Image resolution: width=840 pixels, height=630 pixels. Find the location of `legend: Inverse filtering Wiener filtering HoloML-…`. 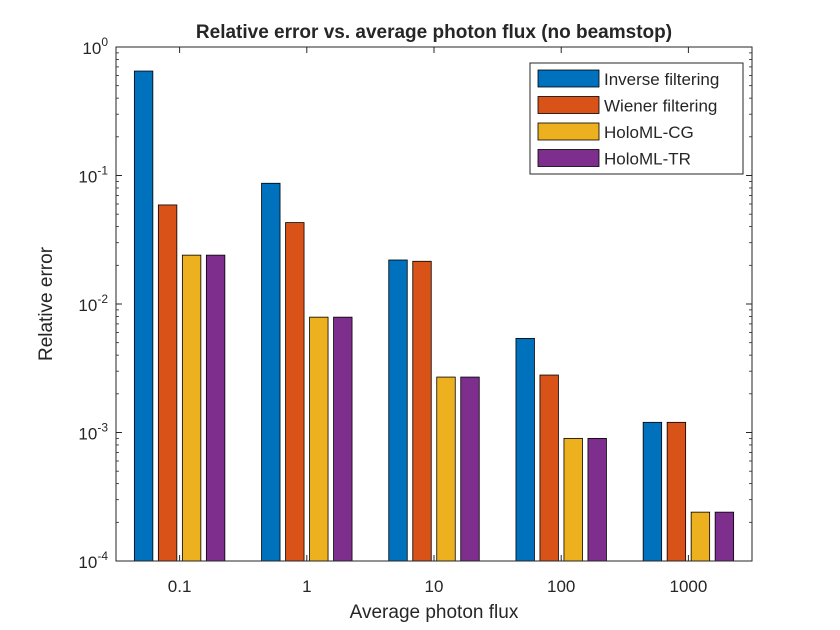

legend: Inverse filtering Wiener filtering HoloML-… is located at coordinates (636, 118).